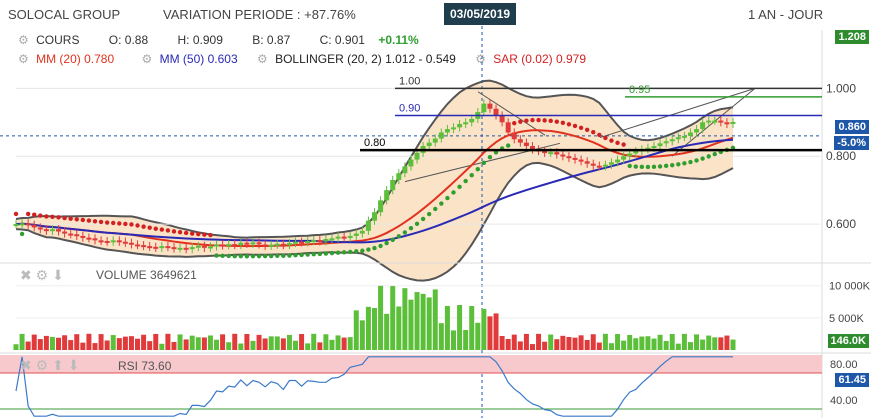  What do you see at coordinates (844, 365) in the screenshot?
I see `rsi-tick-label: 80.00` at bounding box center [844, 365].